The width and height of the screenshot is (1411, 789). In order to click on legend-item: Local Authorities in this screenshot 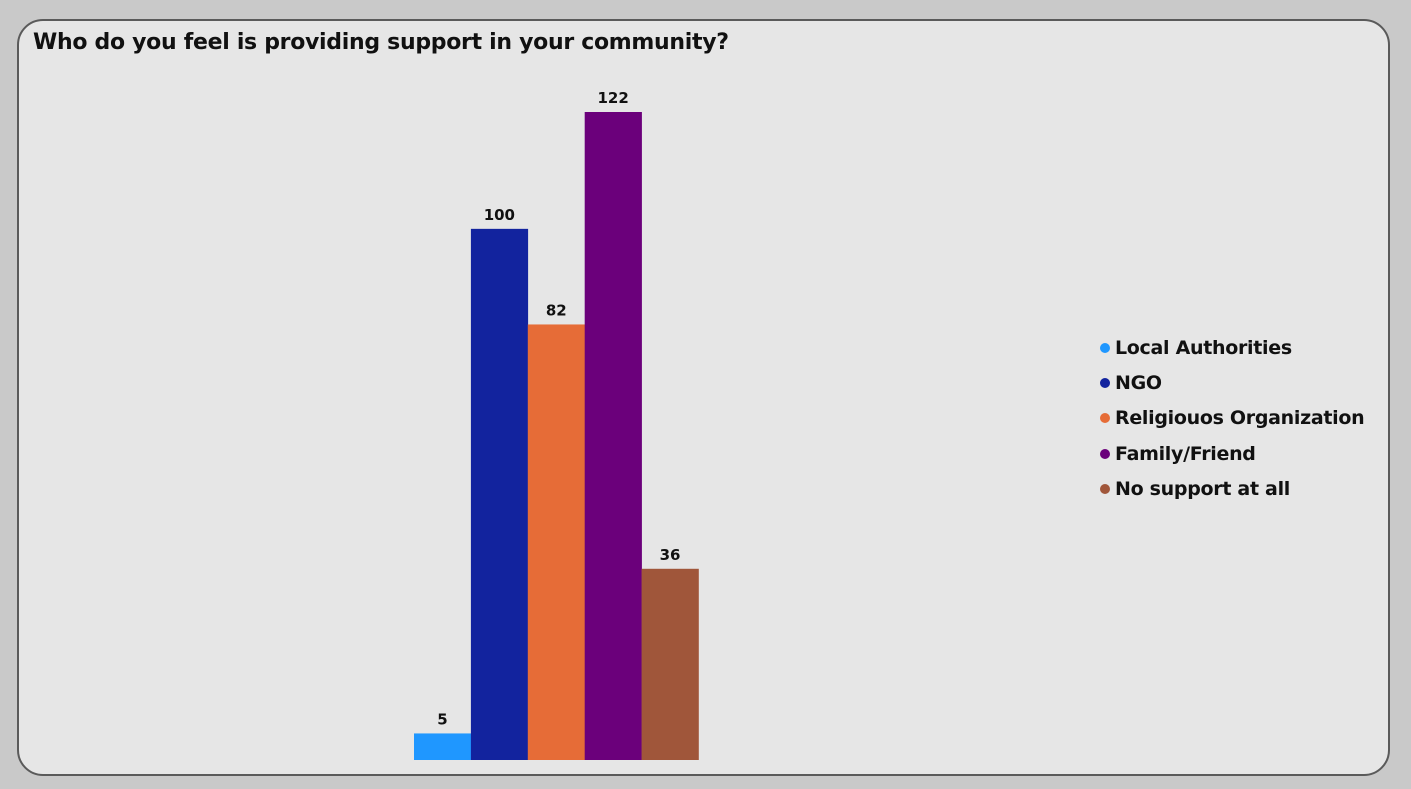, I will do `click(1232, 347)`.